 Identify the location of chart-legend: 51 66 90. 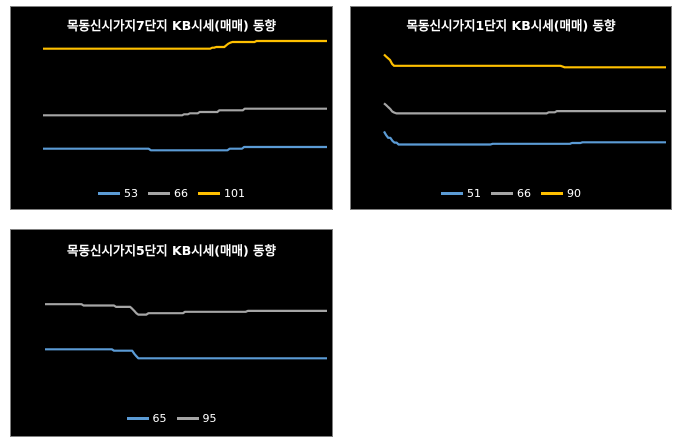
(511, 193).